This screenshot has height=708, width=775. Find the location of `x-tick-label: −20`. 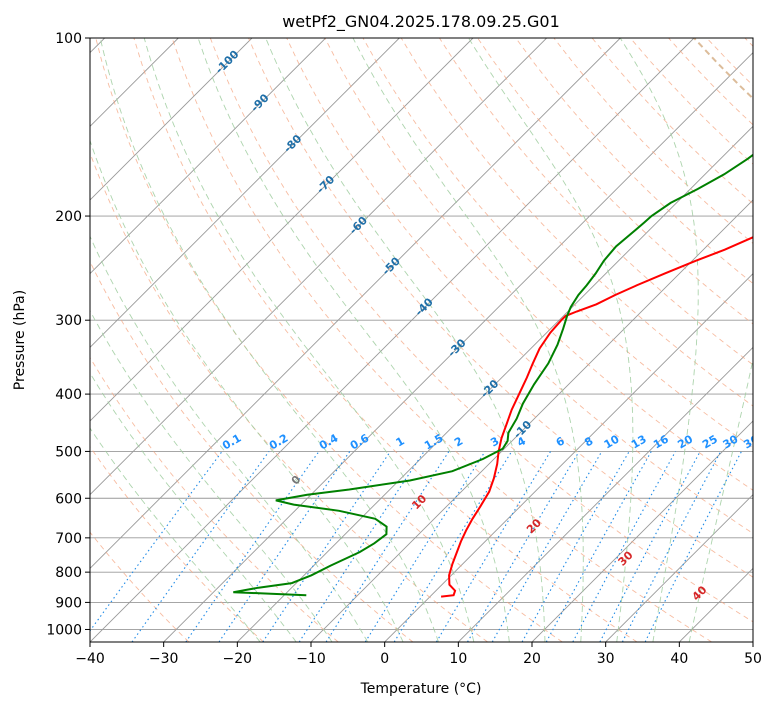

x-tick-label: −20 is located at coordinates (238, 659).